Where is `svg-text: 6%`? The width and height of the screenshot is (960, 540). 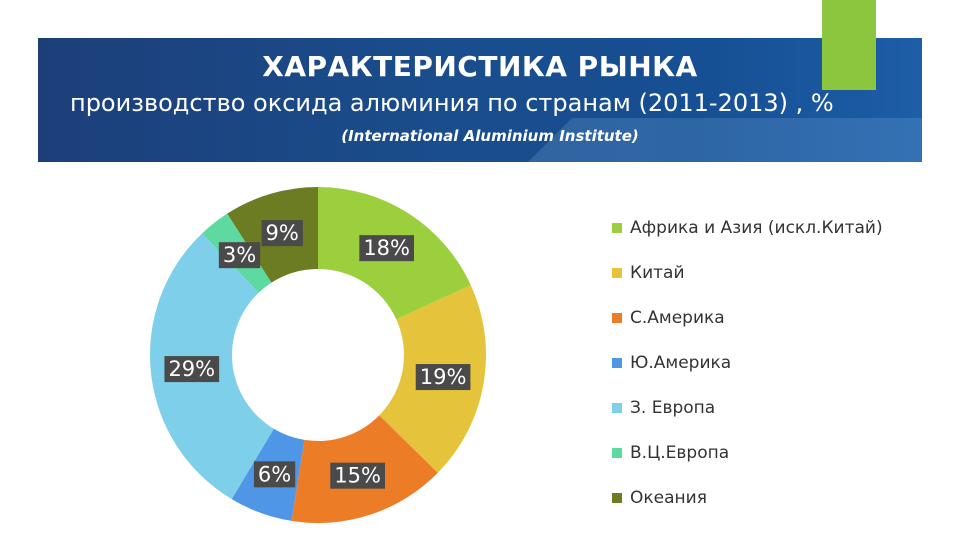 svg-text: 6% is located at coordinates (274, 474).